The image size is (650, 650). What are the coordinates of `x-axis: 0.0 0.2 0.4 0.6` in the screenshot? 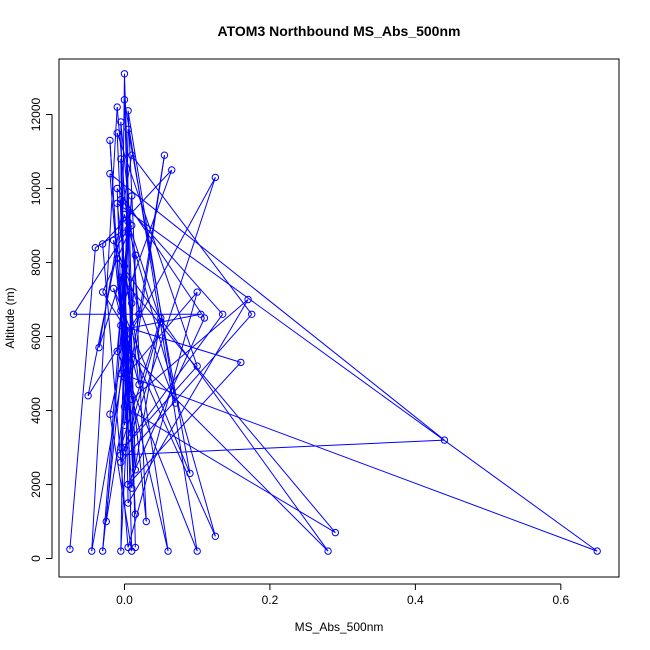 It's located at (342, 595).